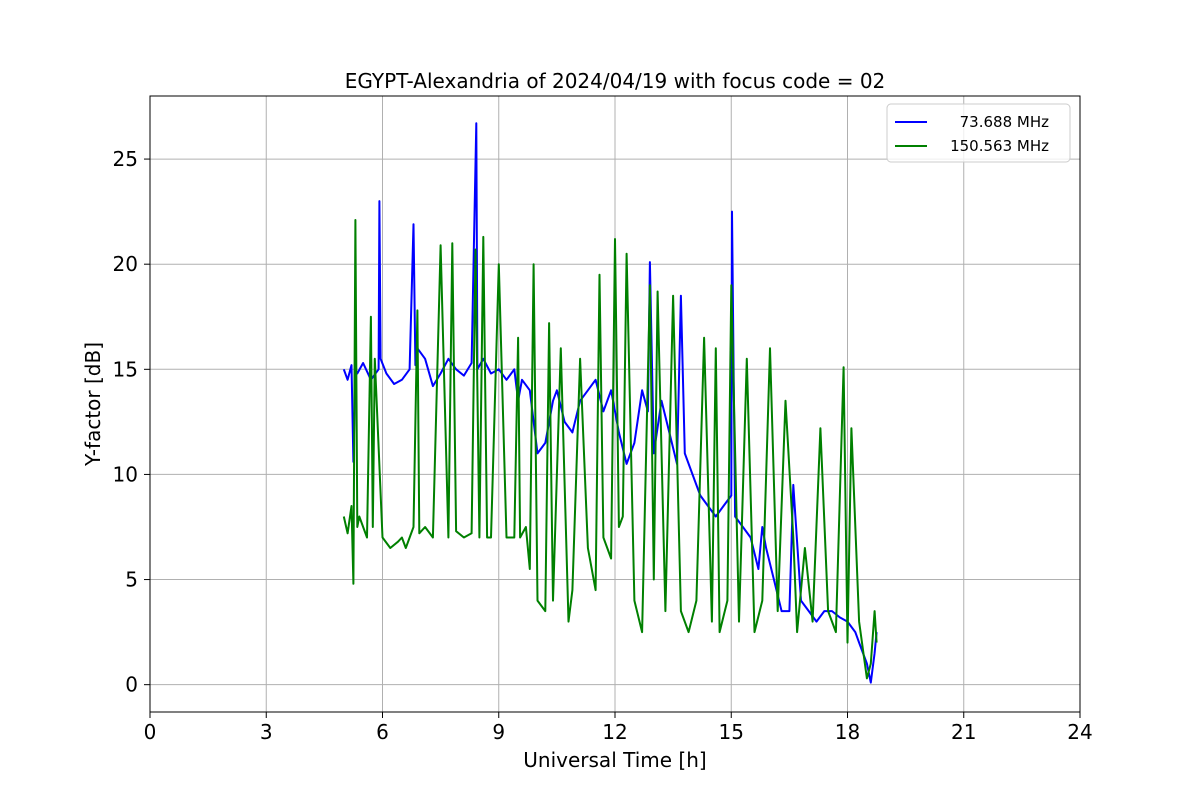 This screenshot has width=1200, height=800. Describe the element at coordinates (93, 404) in the screenshot. I see `y-axis-label: Y-factor [dB]` at that location.